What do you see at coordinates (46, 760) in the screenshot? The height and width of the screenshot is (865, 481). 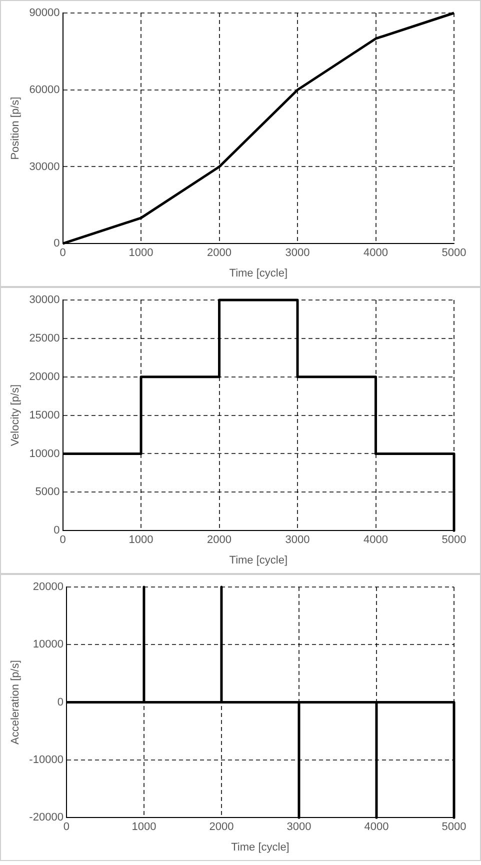 I see `y-tick-label: -10000` at bounding box center [46, 760].